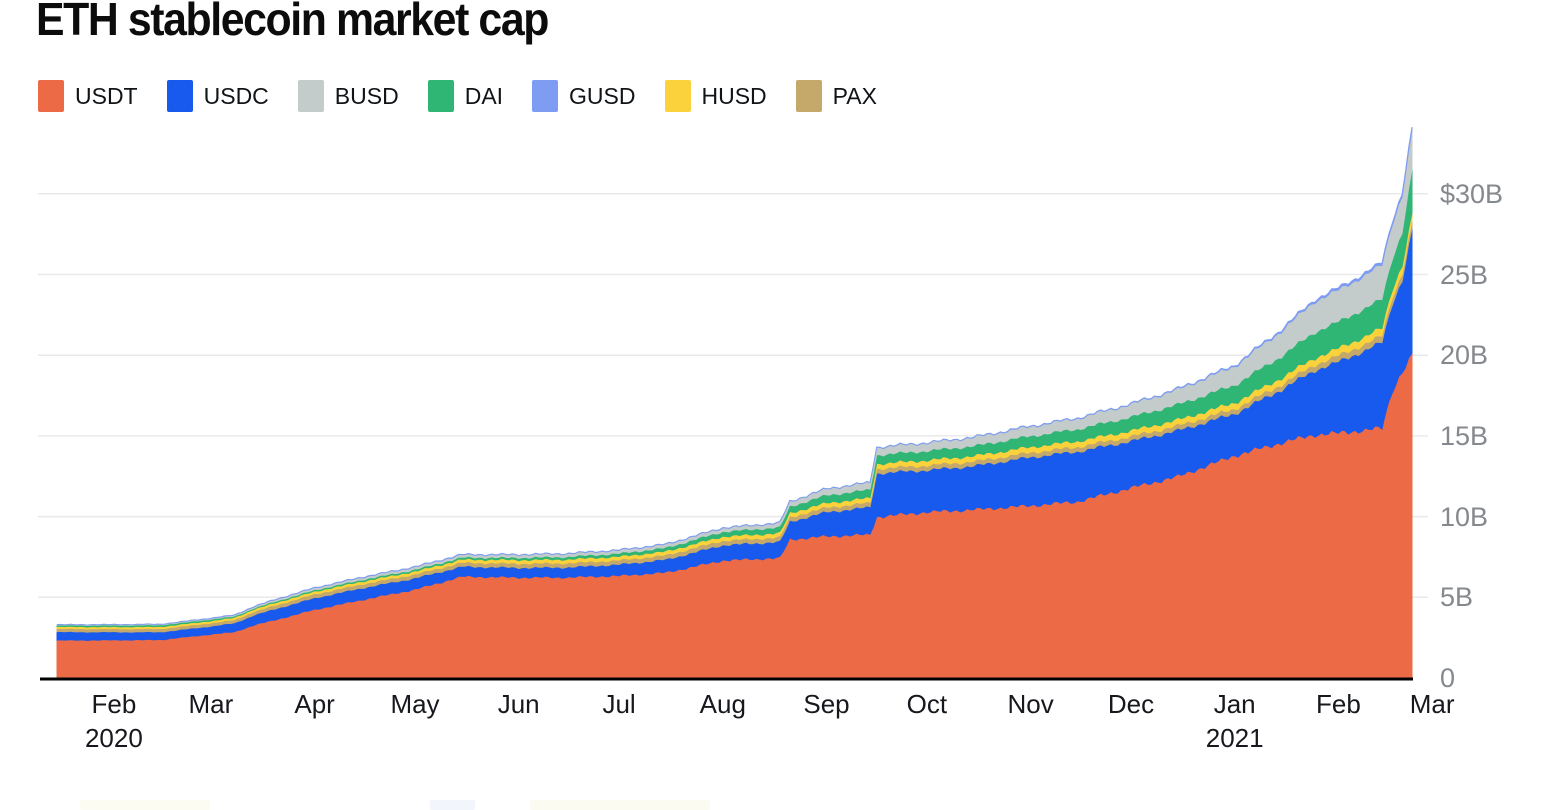  What do you see at coordinates (1472, 193) in the screenshot?
I see `y-tick-label: $30B` at bounding box center [1472, 193].